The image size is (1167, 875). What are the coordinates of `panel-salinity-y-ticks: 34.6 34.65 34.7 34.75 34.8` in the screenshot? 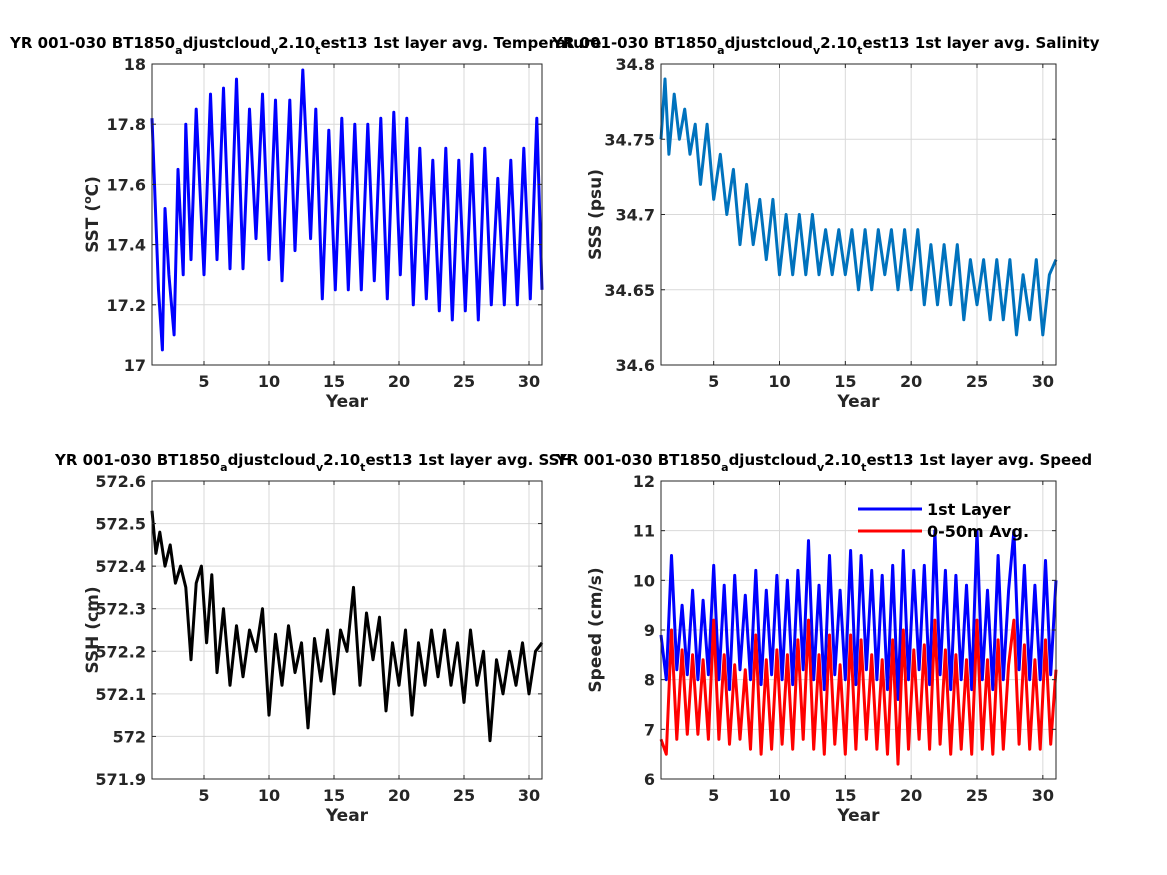 It's located at (830, 215).